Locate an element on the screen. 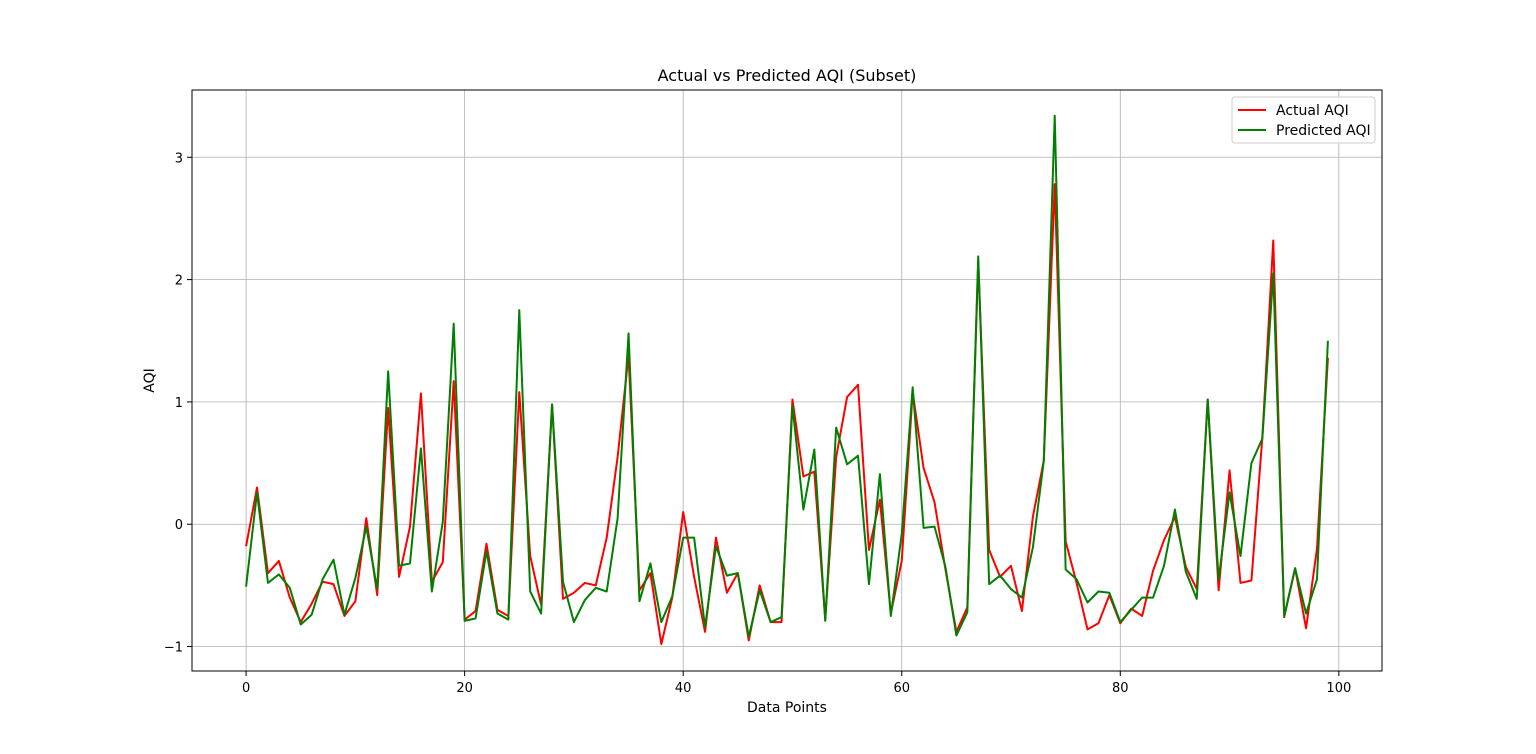 Image resolution: width=1536 pixels, height=754 pixels. y-tick-label: 3 is located at coordinates (179, 158).